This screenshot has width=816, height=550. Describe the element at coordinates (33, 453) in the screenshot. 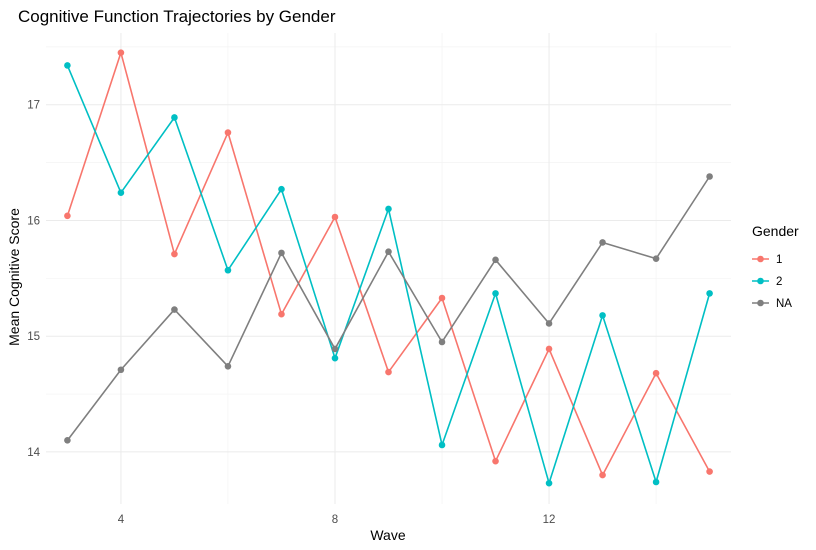

I see `y-tick-label: 14` at that location.